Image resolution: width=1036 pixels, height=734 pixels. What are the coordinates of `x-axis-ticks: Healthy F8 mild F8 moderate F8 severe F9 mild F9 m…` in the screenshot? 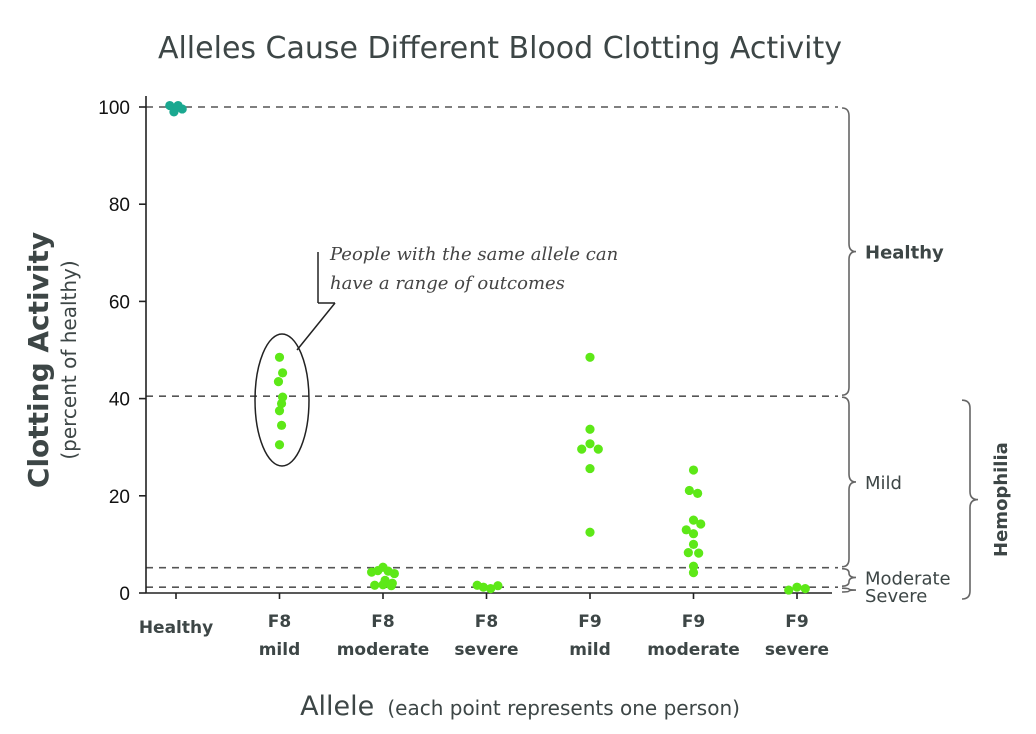 It's located at (484, 626).